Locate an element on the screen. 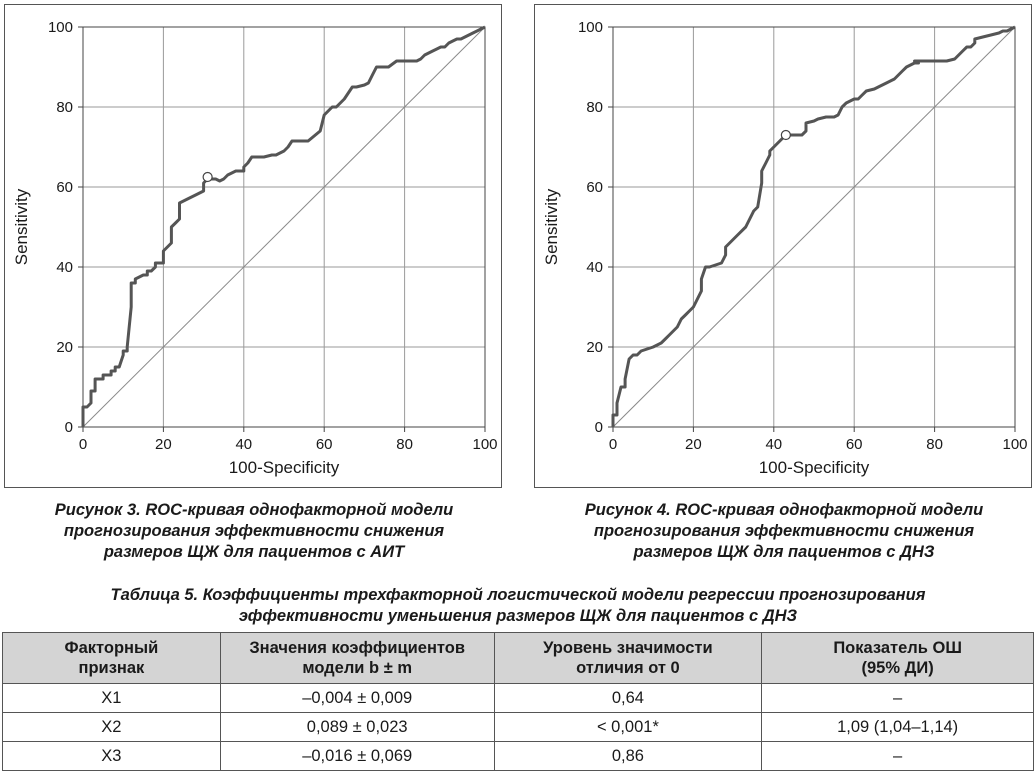 This screenshot has height=772, width=1036. header-cell-coefficient: Значения коэффициентов модели b ± m is located at coordinates (357, 658).